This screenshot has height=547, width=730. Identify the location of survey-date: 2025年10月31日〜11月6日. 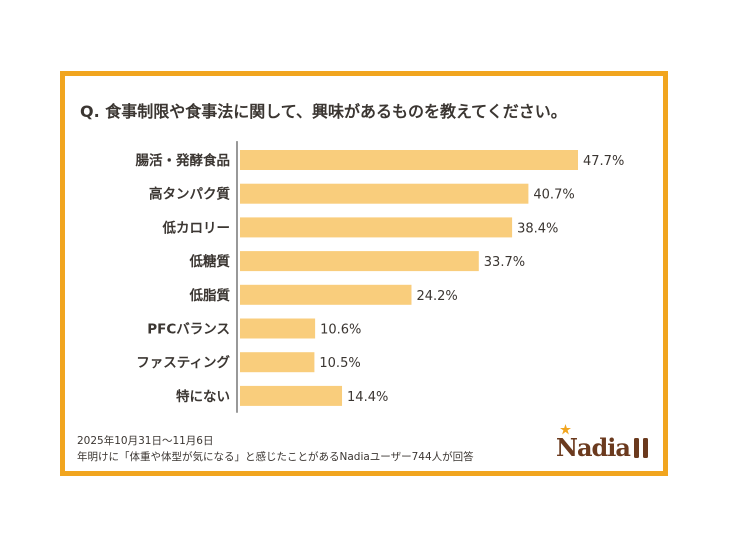
(145, 441).